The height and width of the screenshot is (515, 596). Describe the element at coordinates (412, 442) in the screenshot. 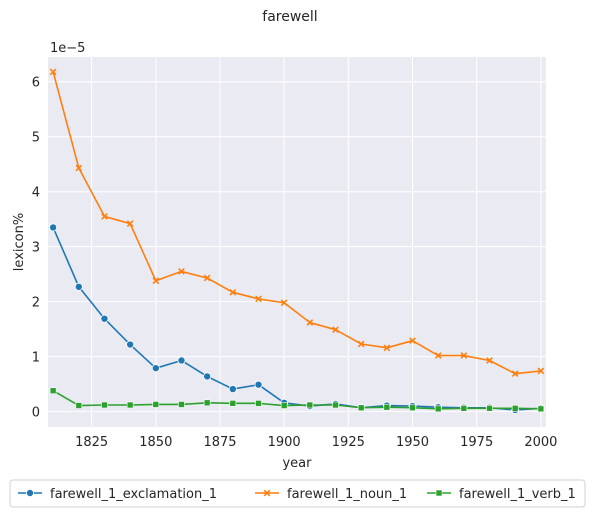

I see `x-tick-label: 1950` at that location.